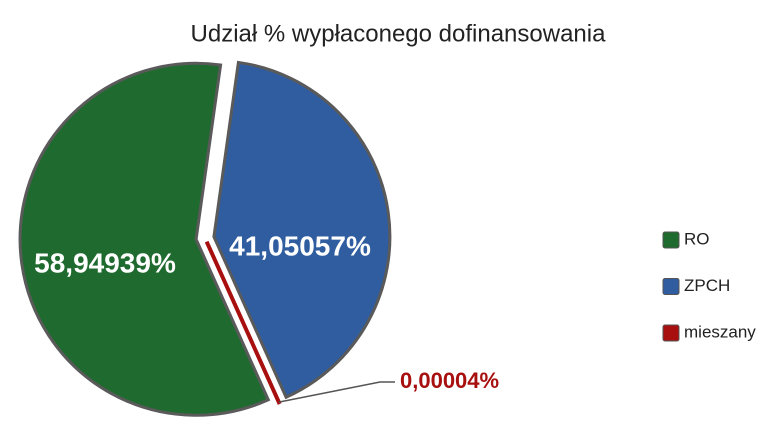  What do you see at coordinates (449, 380) in the screenshot?
I see `data-label: 0,00004%` at bounding box center [449, 380].